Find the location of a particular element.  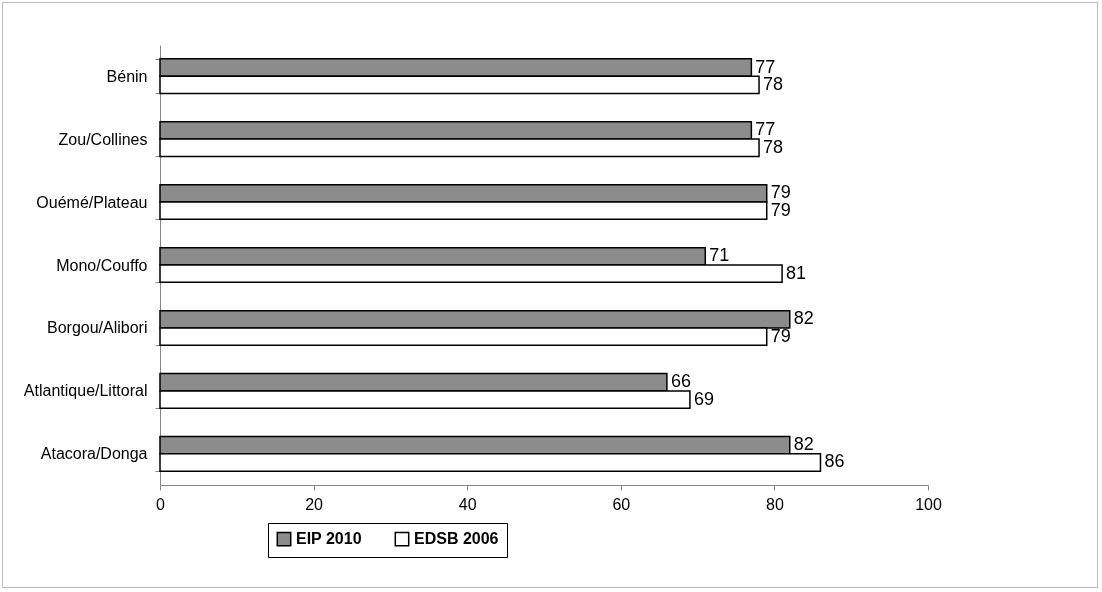

y-tick-label: Zou/Collines is located at coordinates (103, 139).